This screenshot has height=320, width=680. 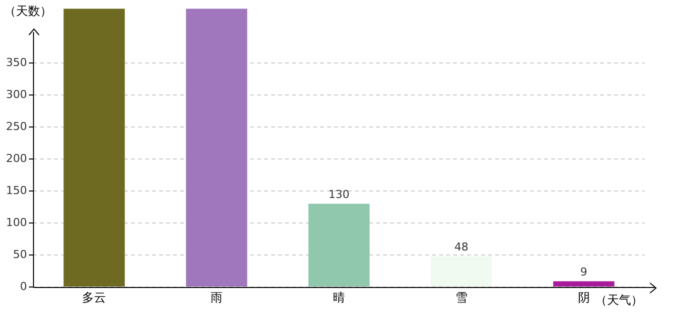 What do you see at coordinates (619, 300) in the screenshot?
I see `x-axis-title: （天气）` at bounding box center [619, 300].